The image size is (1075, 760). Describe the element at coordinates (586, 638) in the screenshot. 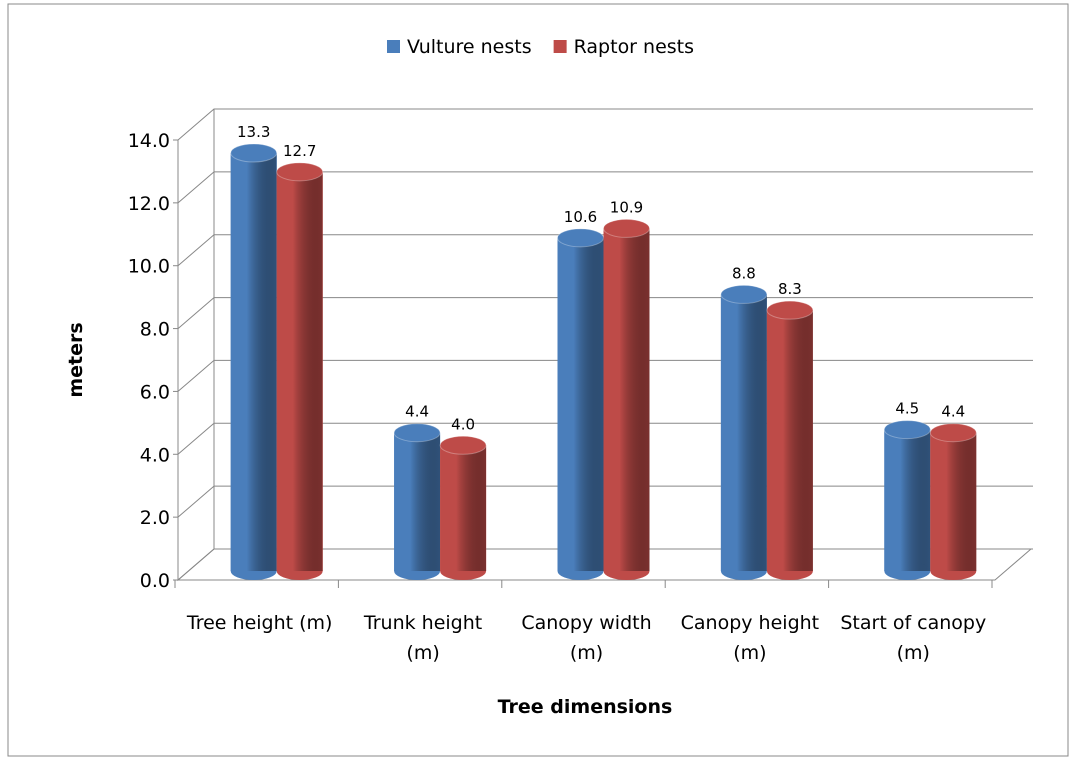

I see `x-tick-label: Canopy width (m)` at that location.